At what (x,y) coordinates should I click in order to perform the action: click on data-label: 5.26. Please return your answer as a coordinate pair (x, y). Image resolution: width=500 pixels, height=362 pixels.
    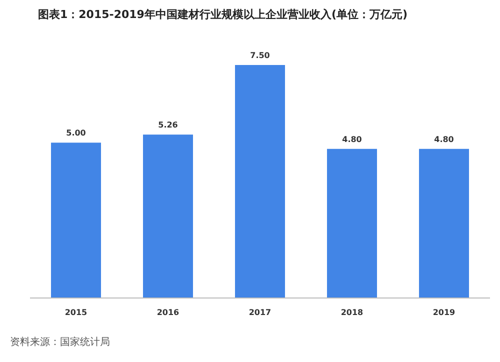
    Looking at the image, I should click on (168, 125).